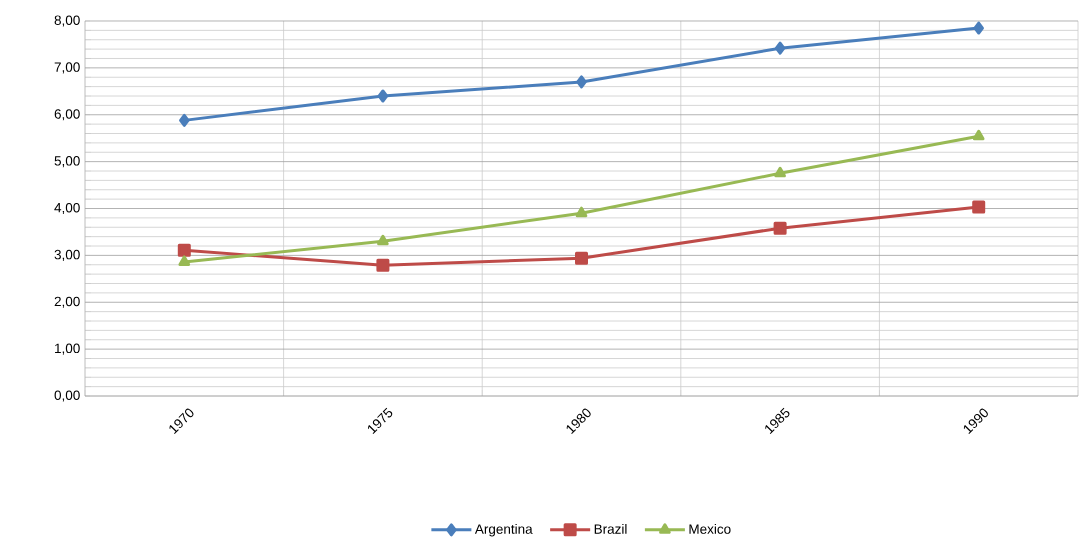  I want to click on y-tick-label: 8,00, so click(67, 21).